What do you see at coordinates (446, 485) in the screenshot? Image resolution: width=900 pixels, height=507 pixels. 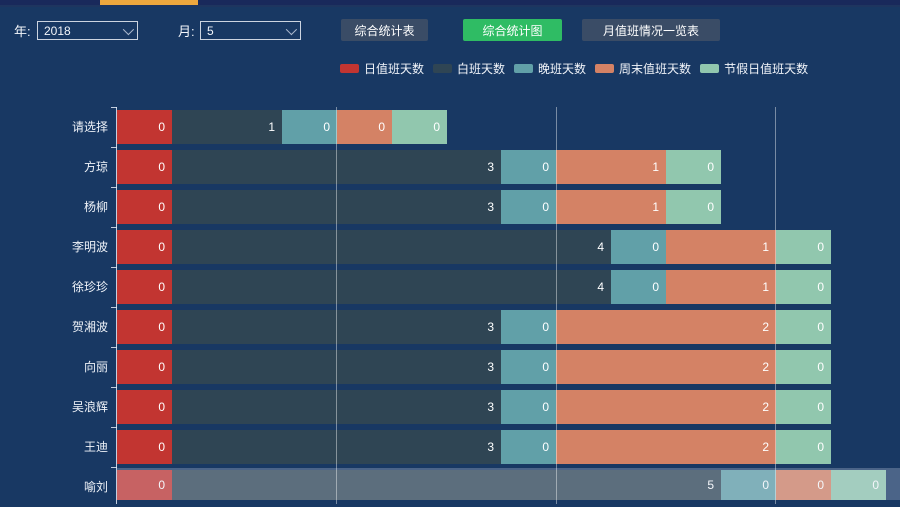 I see `bar-segment: 5` at bounding box center [446, 485].